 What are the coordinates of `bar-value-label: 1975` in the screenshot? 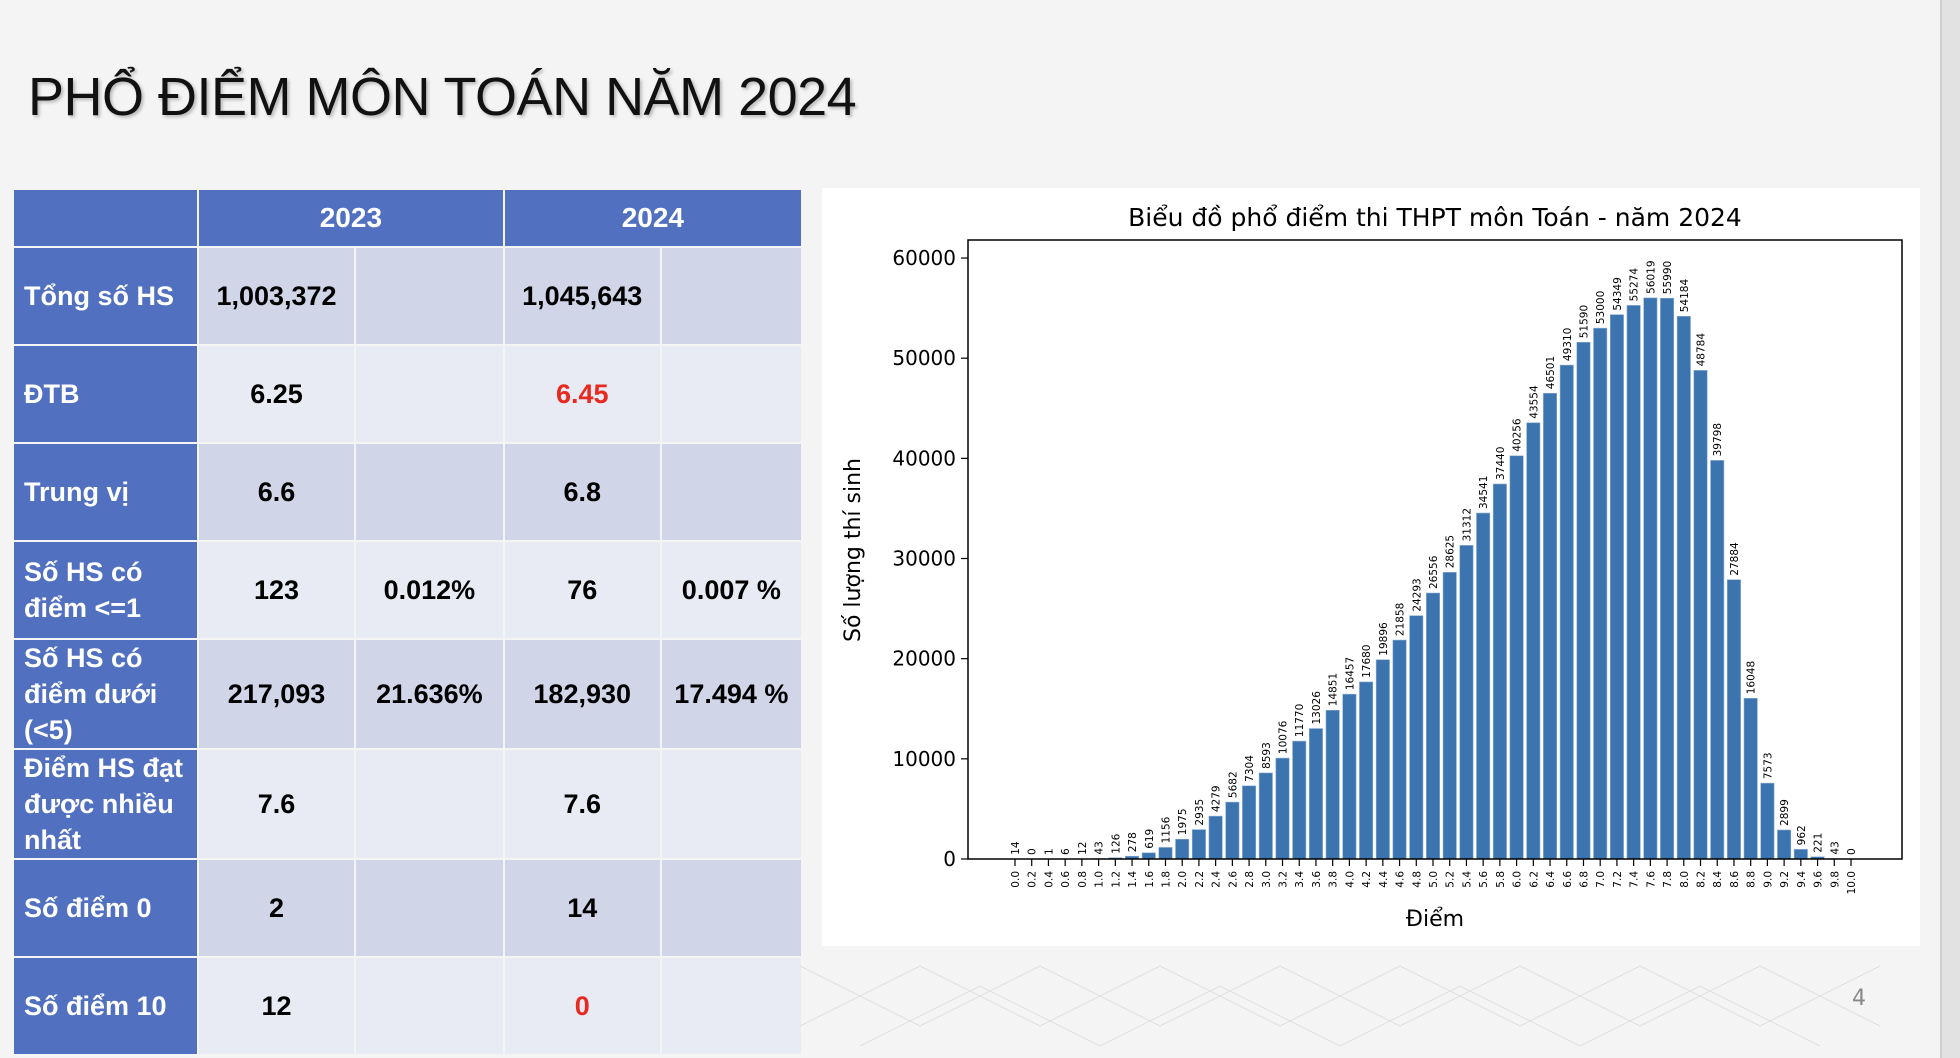 It's located at (1183, 821).